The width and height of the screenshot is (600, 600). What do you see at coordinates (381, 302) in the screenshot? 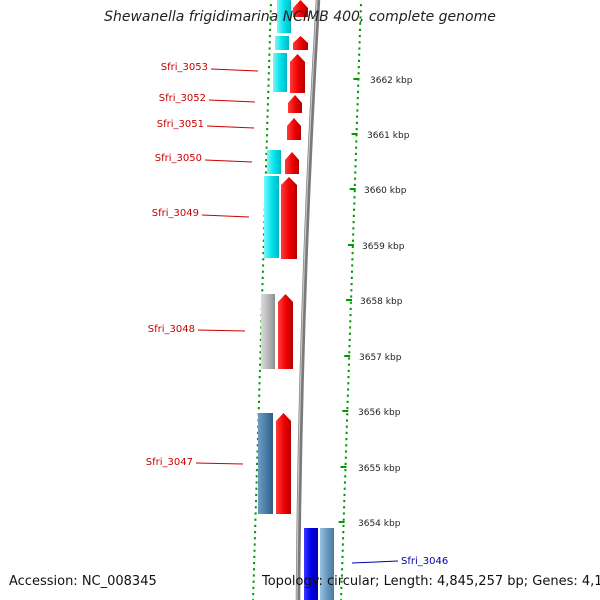
I see `scale-label: 3658 kbp` at bounding box center [381, 302].